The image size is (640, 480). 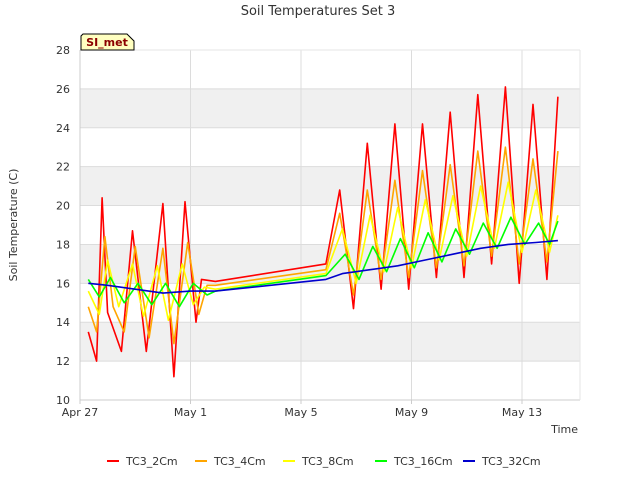 I want to click on site-badge-box, so click(x=107, y=42).